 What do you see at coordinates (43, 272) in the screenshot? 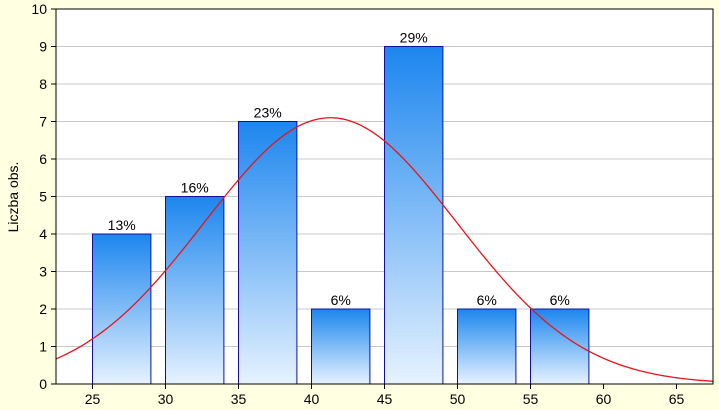
I see `y-tick-label: 3` at bounding box center [43, 272].